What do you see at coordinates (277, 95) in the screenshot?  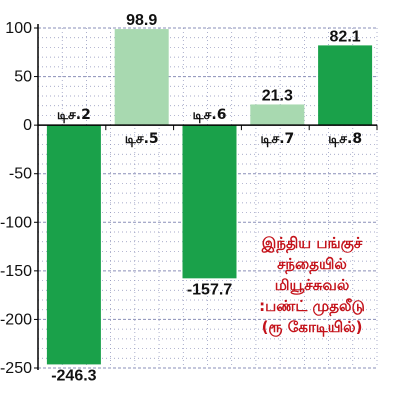 I see `data-label: 21.3` at bounding box center [277, 95].